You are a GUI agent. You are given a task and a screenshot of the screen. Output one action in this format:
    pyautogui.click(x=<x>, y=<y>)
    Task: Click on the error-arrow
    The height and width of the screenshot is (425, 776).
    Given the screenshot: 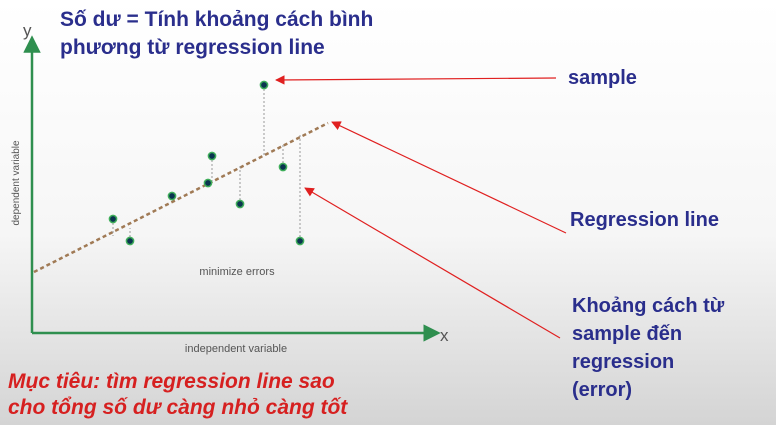 What is the action you would take?
    pyautogui.click(x=432, y=263)
    